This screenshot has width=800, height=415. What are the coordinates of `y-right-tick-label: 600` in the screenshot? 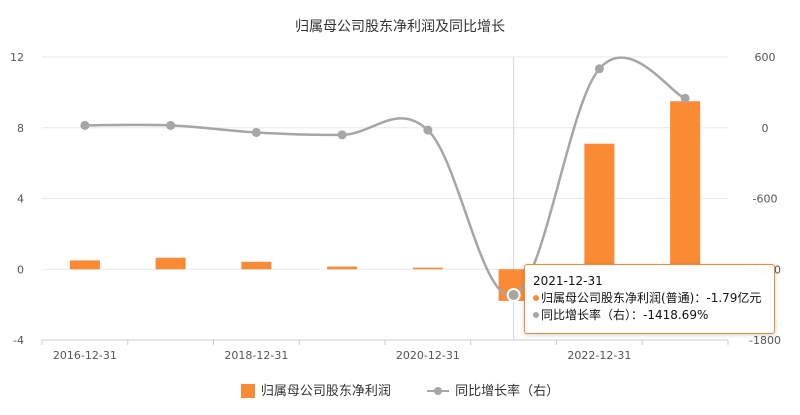 It's located at (765, 57).